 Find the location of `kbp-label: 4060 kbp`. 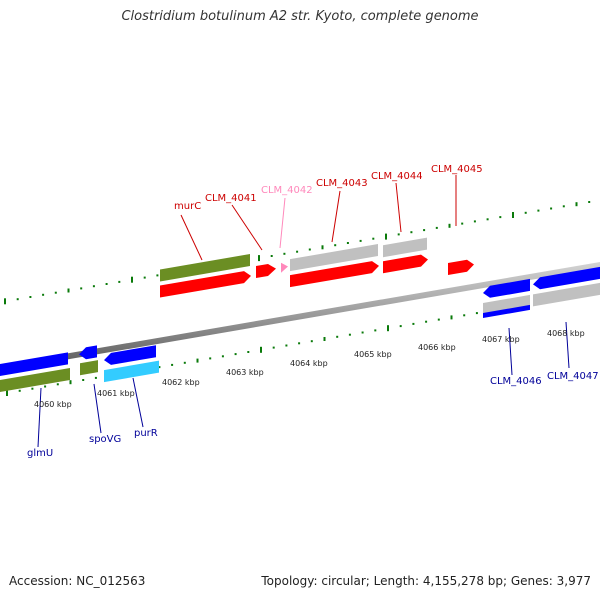

kbp-label: 4060 kbp is located at coordinates (53, 404).